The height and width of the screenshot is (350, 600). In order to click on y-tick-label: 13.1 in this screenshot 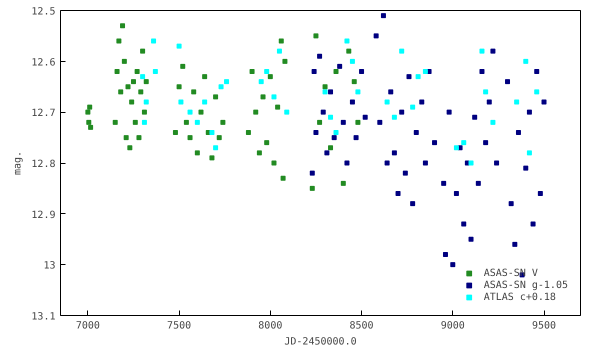, I will do `click(43, 317)`.